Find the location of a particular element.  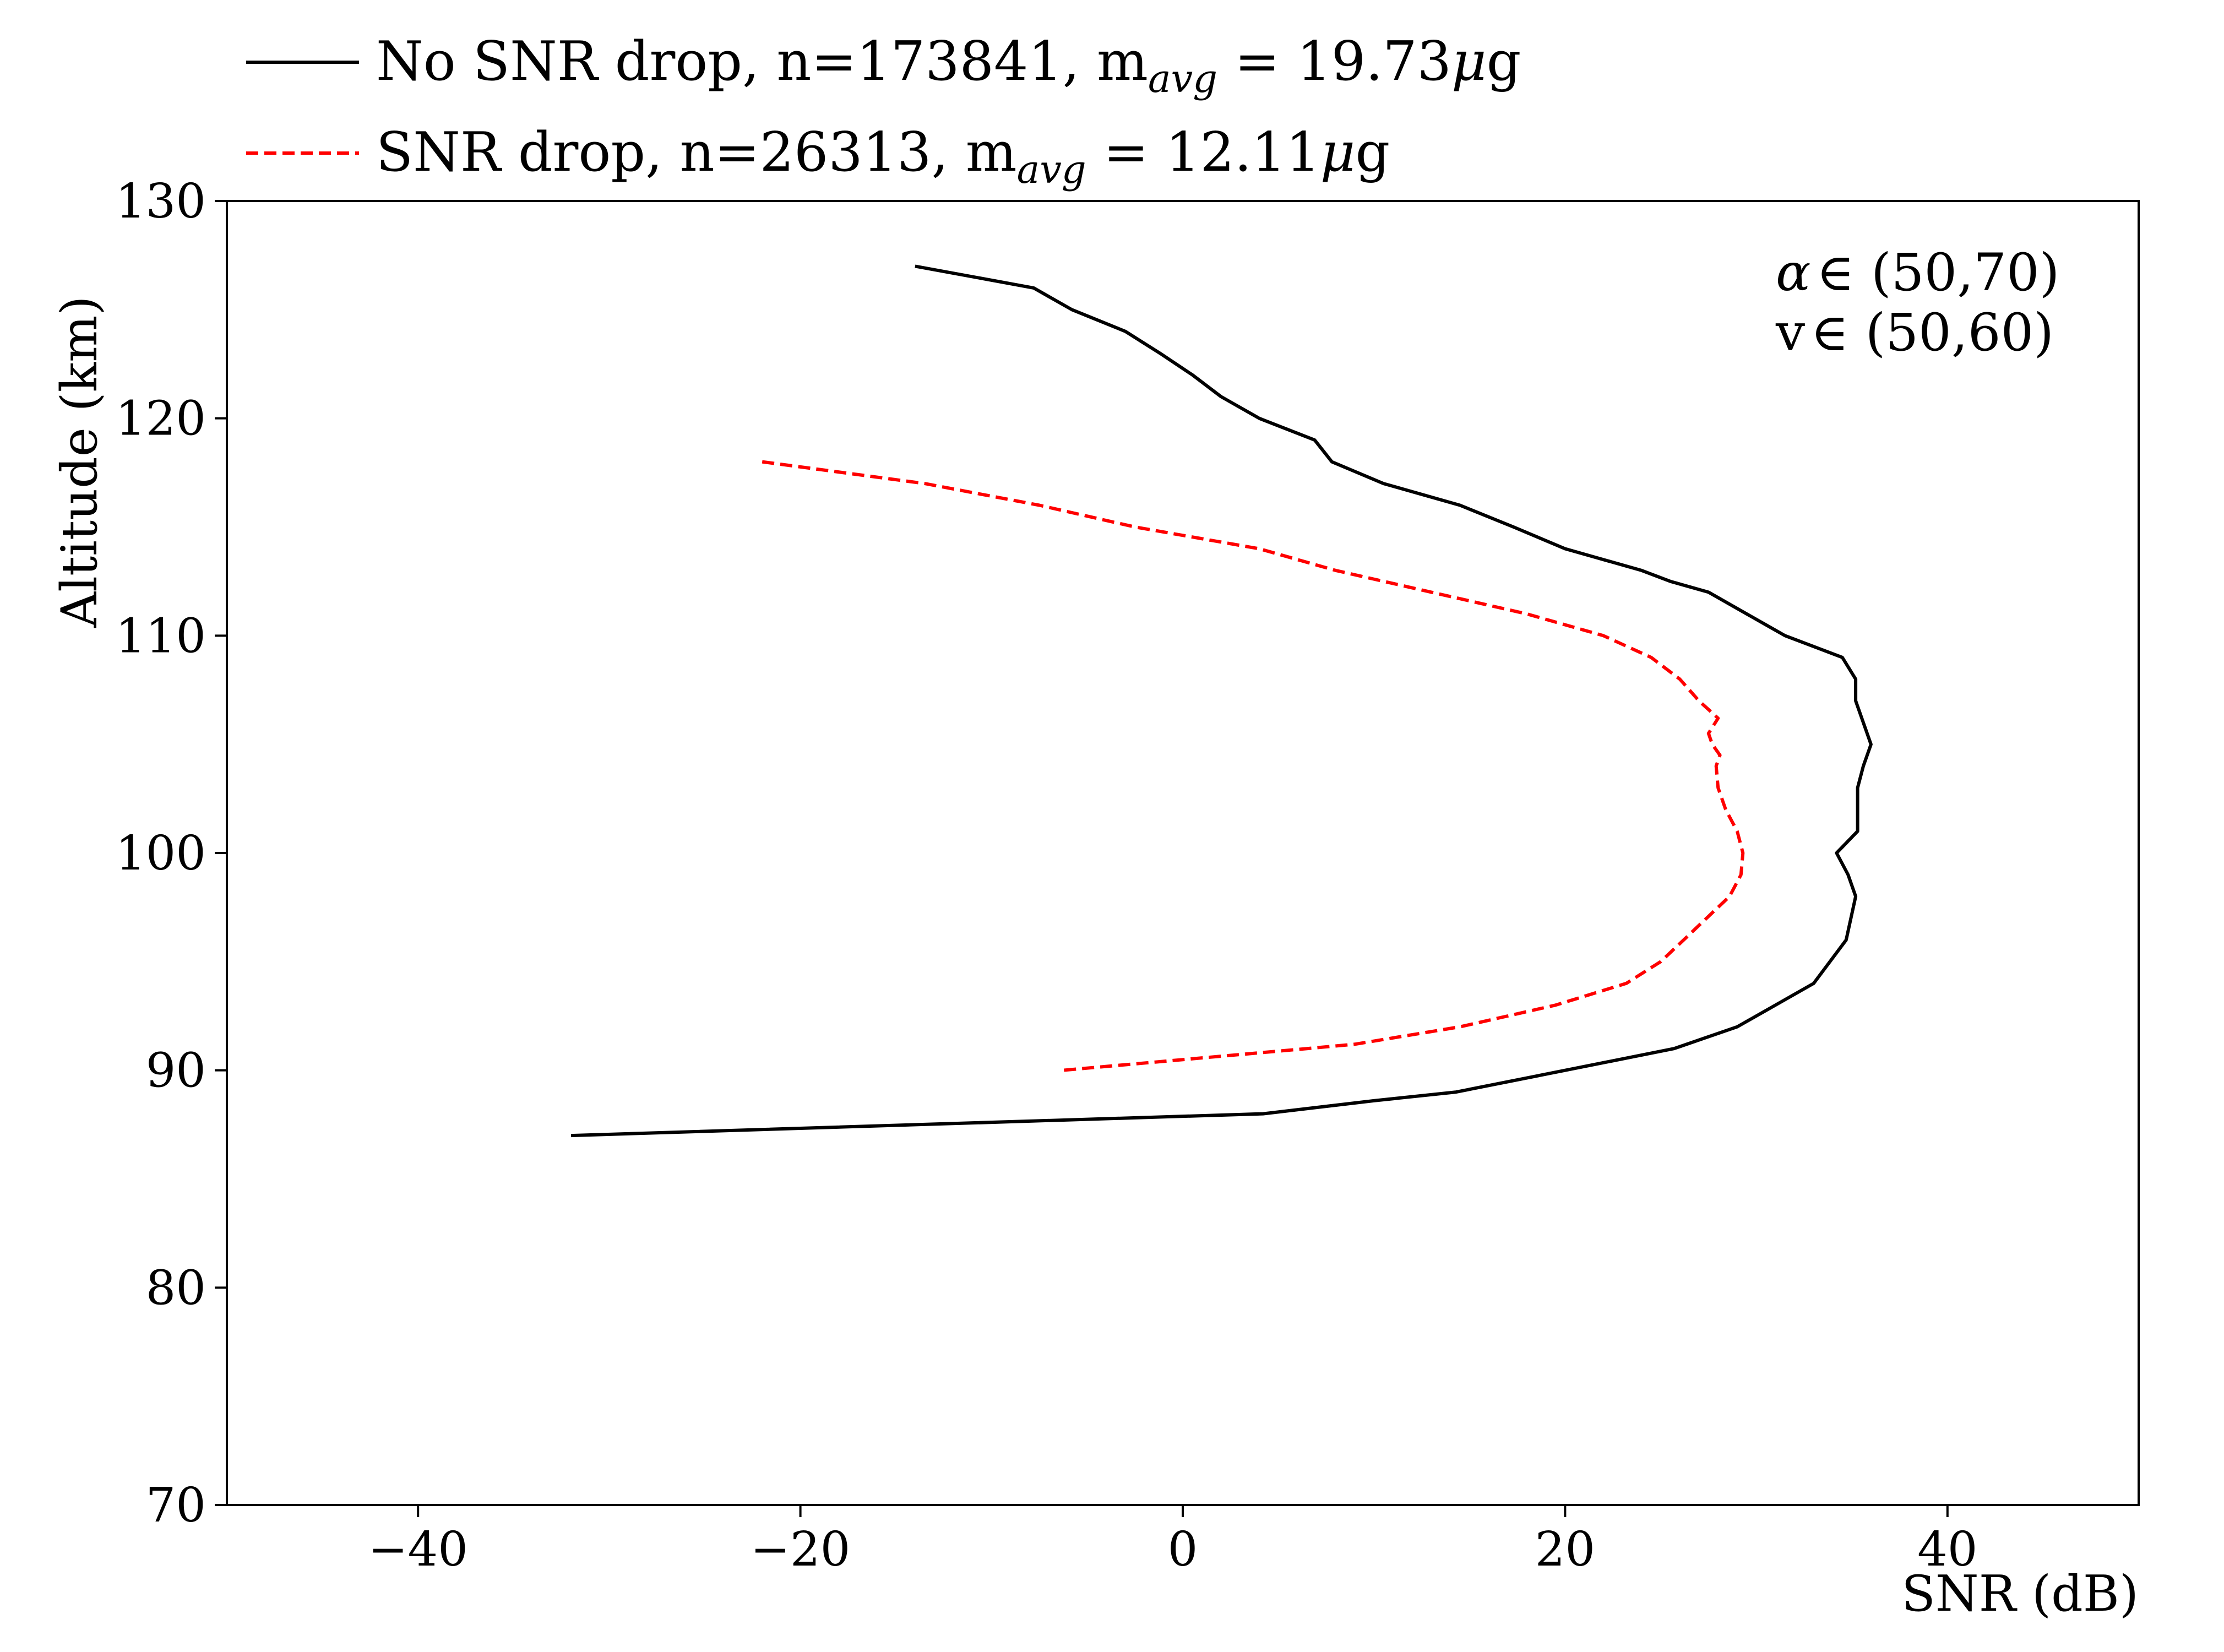

x-tick-label: 0 is located at coordinates (1183, 1549).